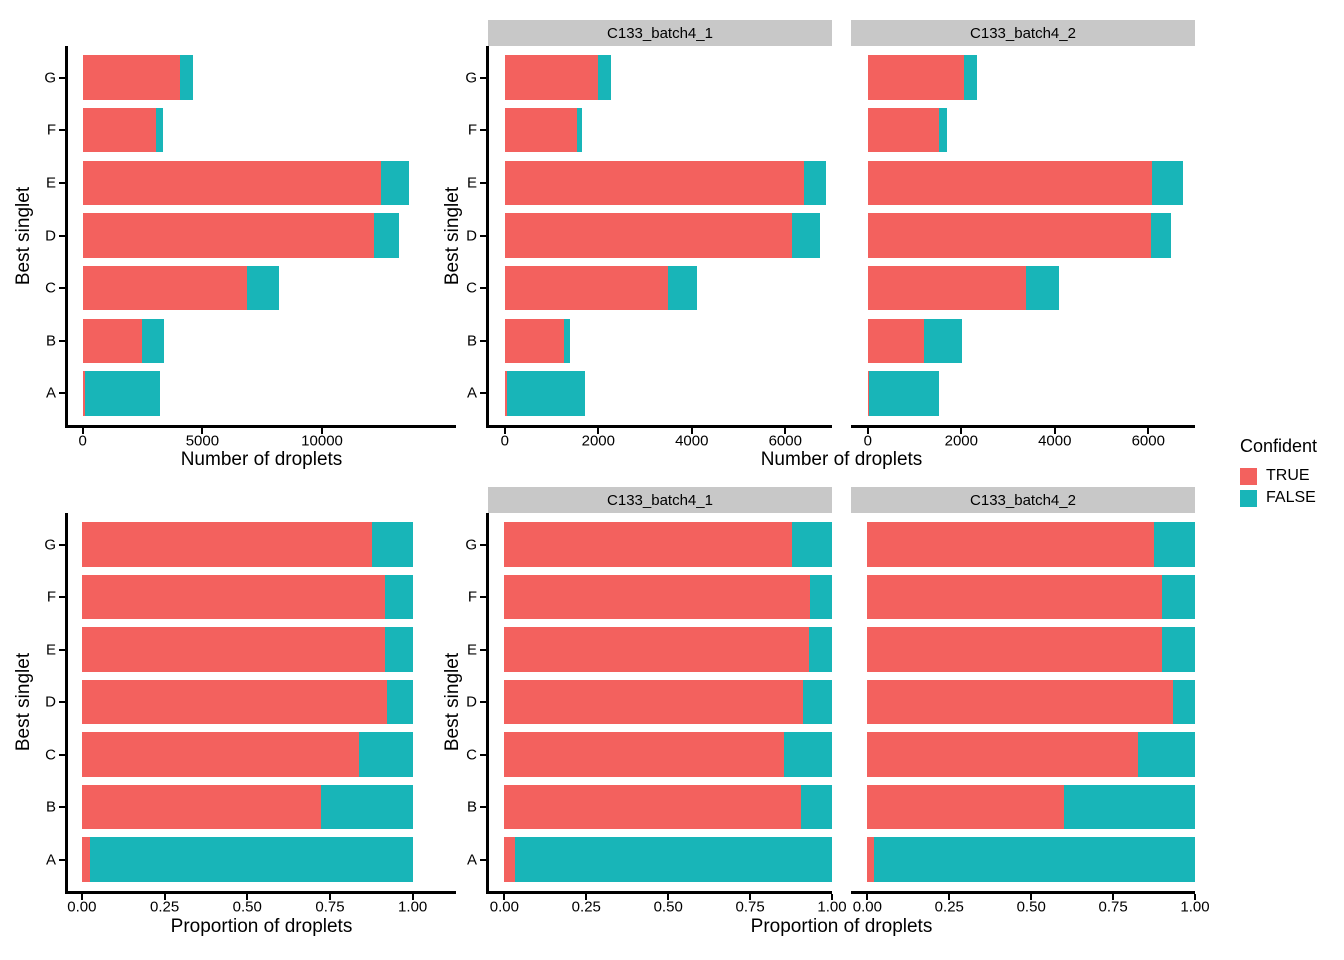 The width and height of the screenshot is (1344, 960). Describe the element at coordinates (1031, 907) in the screenshot. I see `proportions-by-sample-C133_batch4_2-x-tick-label-0.50: 0.50` at that location.